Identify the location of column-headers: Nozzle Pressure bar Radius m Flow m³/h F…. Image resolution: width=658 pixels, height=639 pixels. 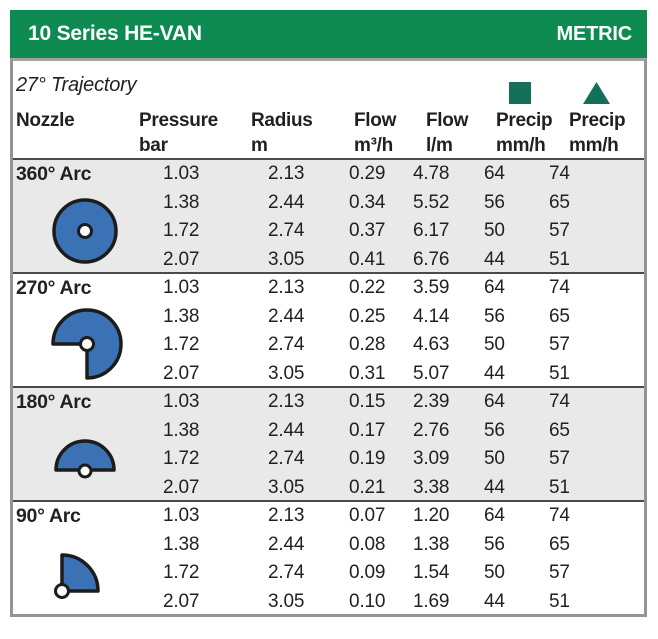
(328, 131).